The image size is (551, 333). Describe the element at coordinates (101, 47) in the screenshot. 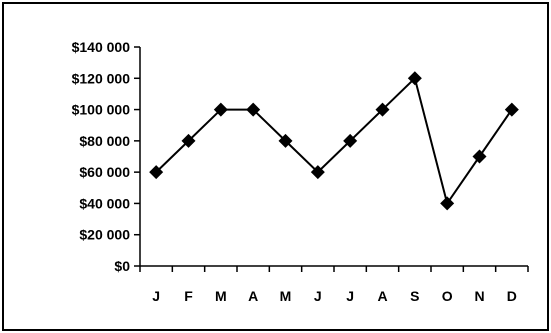

I see `y-tick-label: $140 000` at that location.